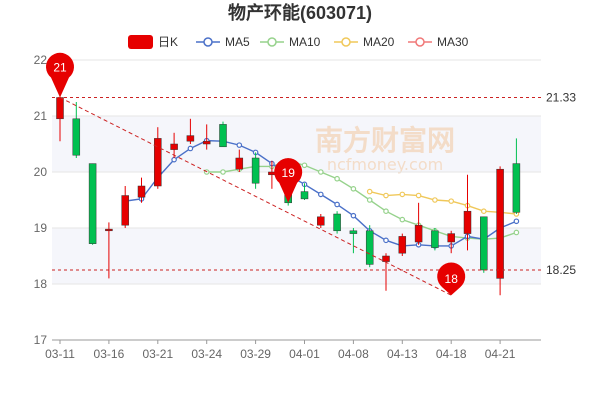  What do you see at coordinates (60, 68) in the screenshot?
I see `marker-label: 21` at bounding box center [60, 68].